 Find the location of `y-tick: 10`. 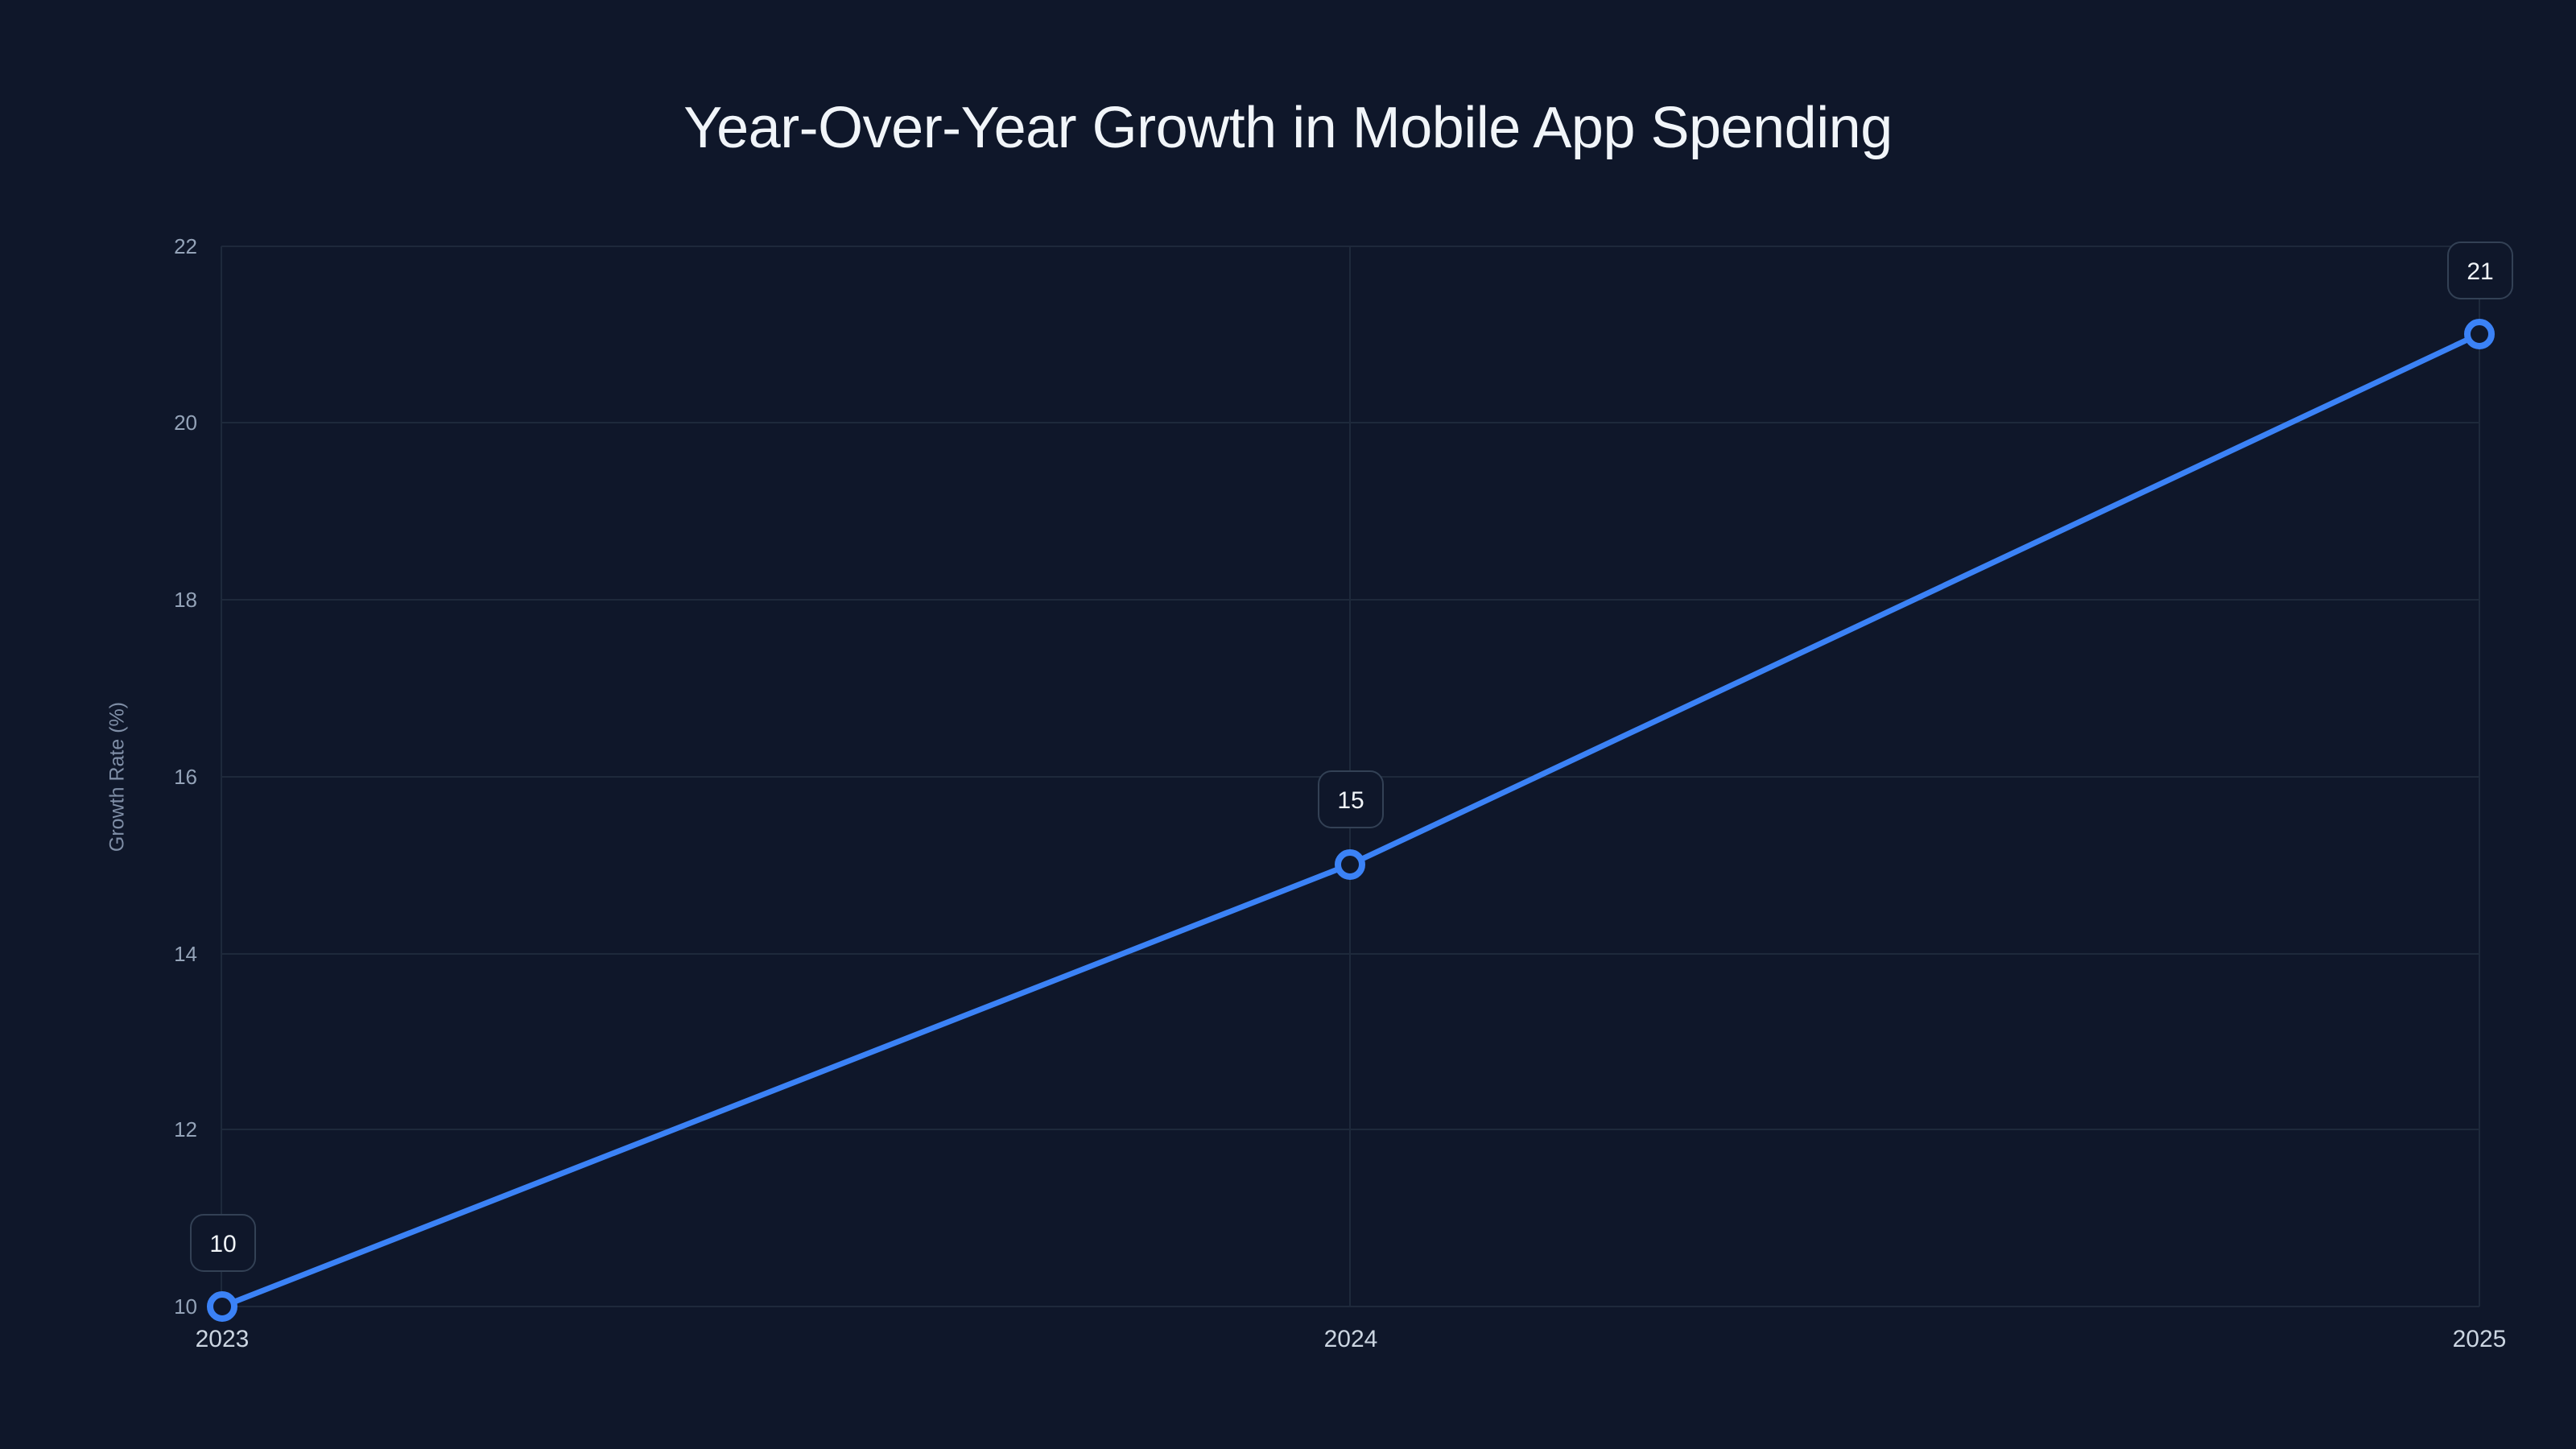

y-tick: 10 is located at coordinates (185, 1306).